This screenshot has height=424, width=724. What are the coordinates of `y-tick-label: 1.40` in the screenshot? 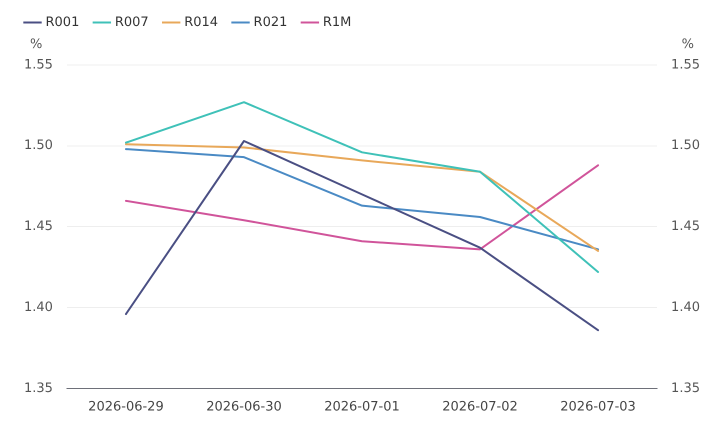 It's located at (38, 307).